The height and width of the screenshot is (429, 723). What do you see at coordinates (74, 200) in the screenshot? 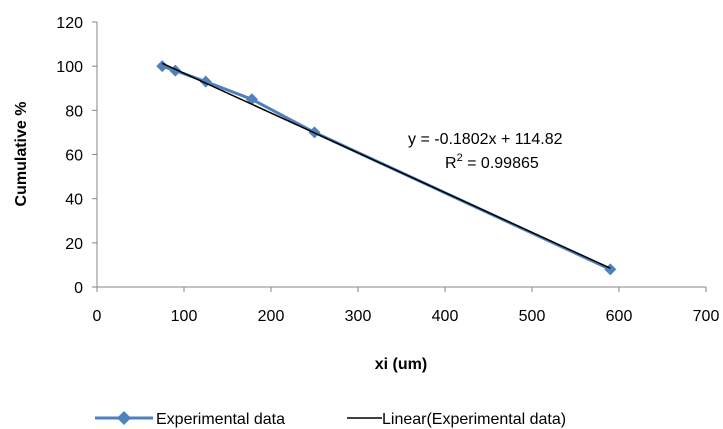
I see `y-tick-label: 40` at bounding box center [74, 200].